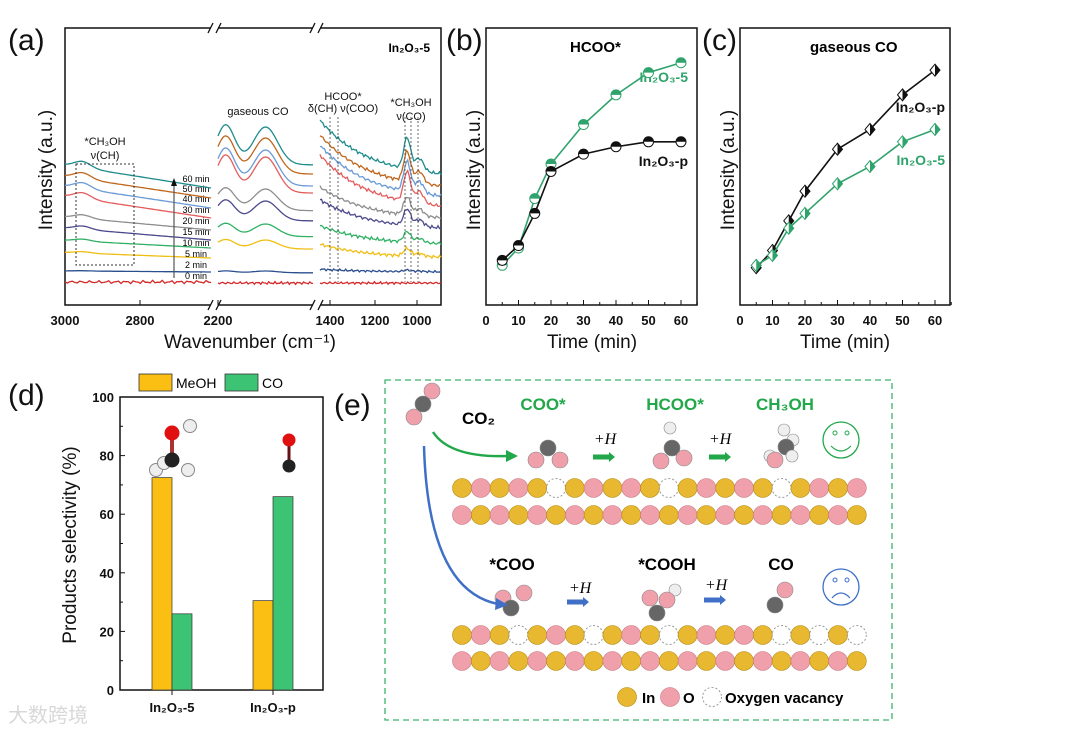 This screenshot has width=1080, height=732. I want to click on a-xtick-label: 1000, so click(417, 320).